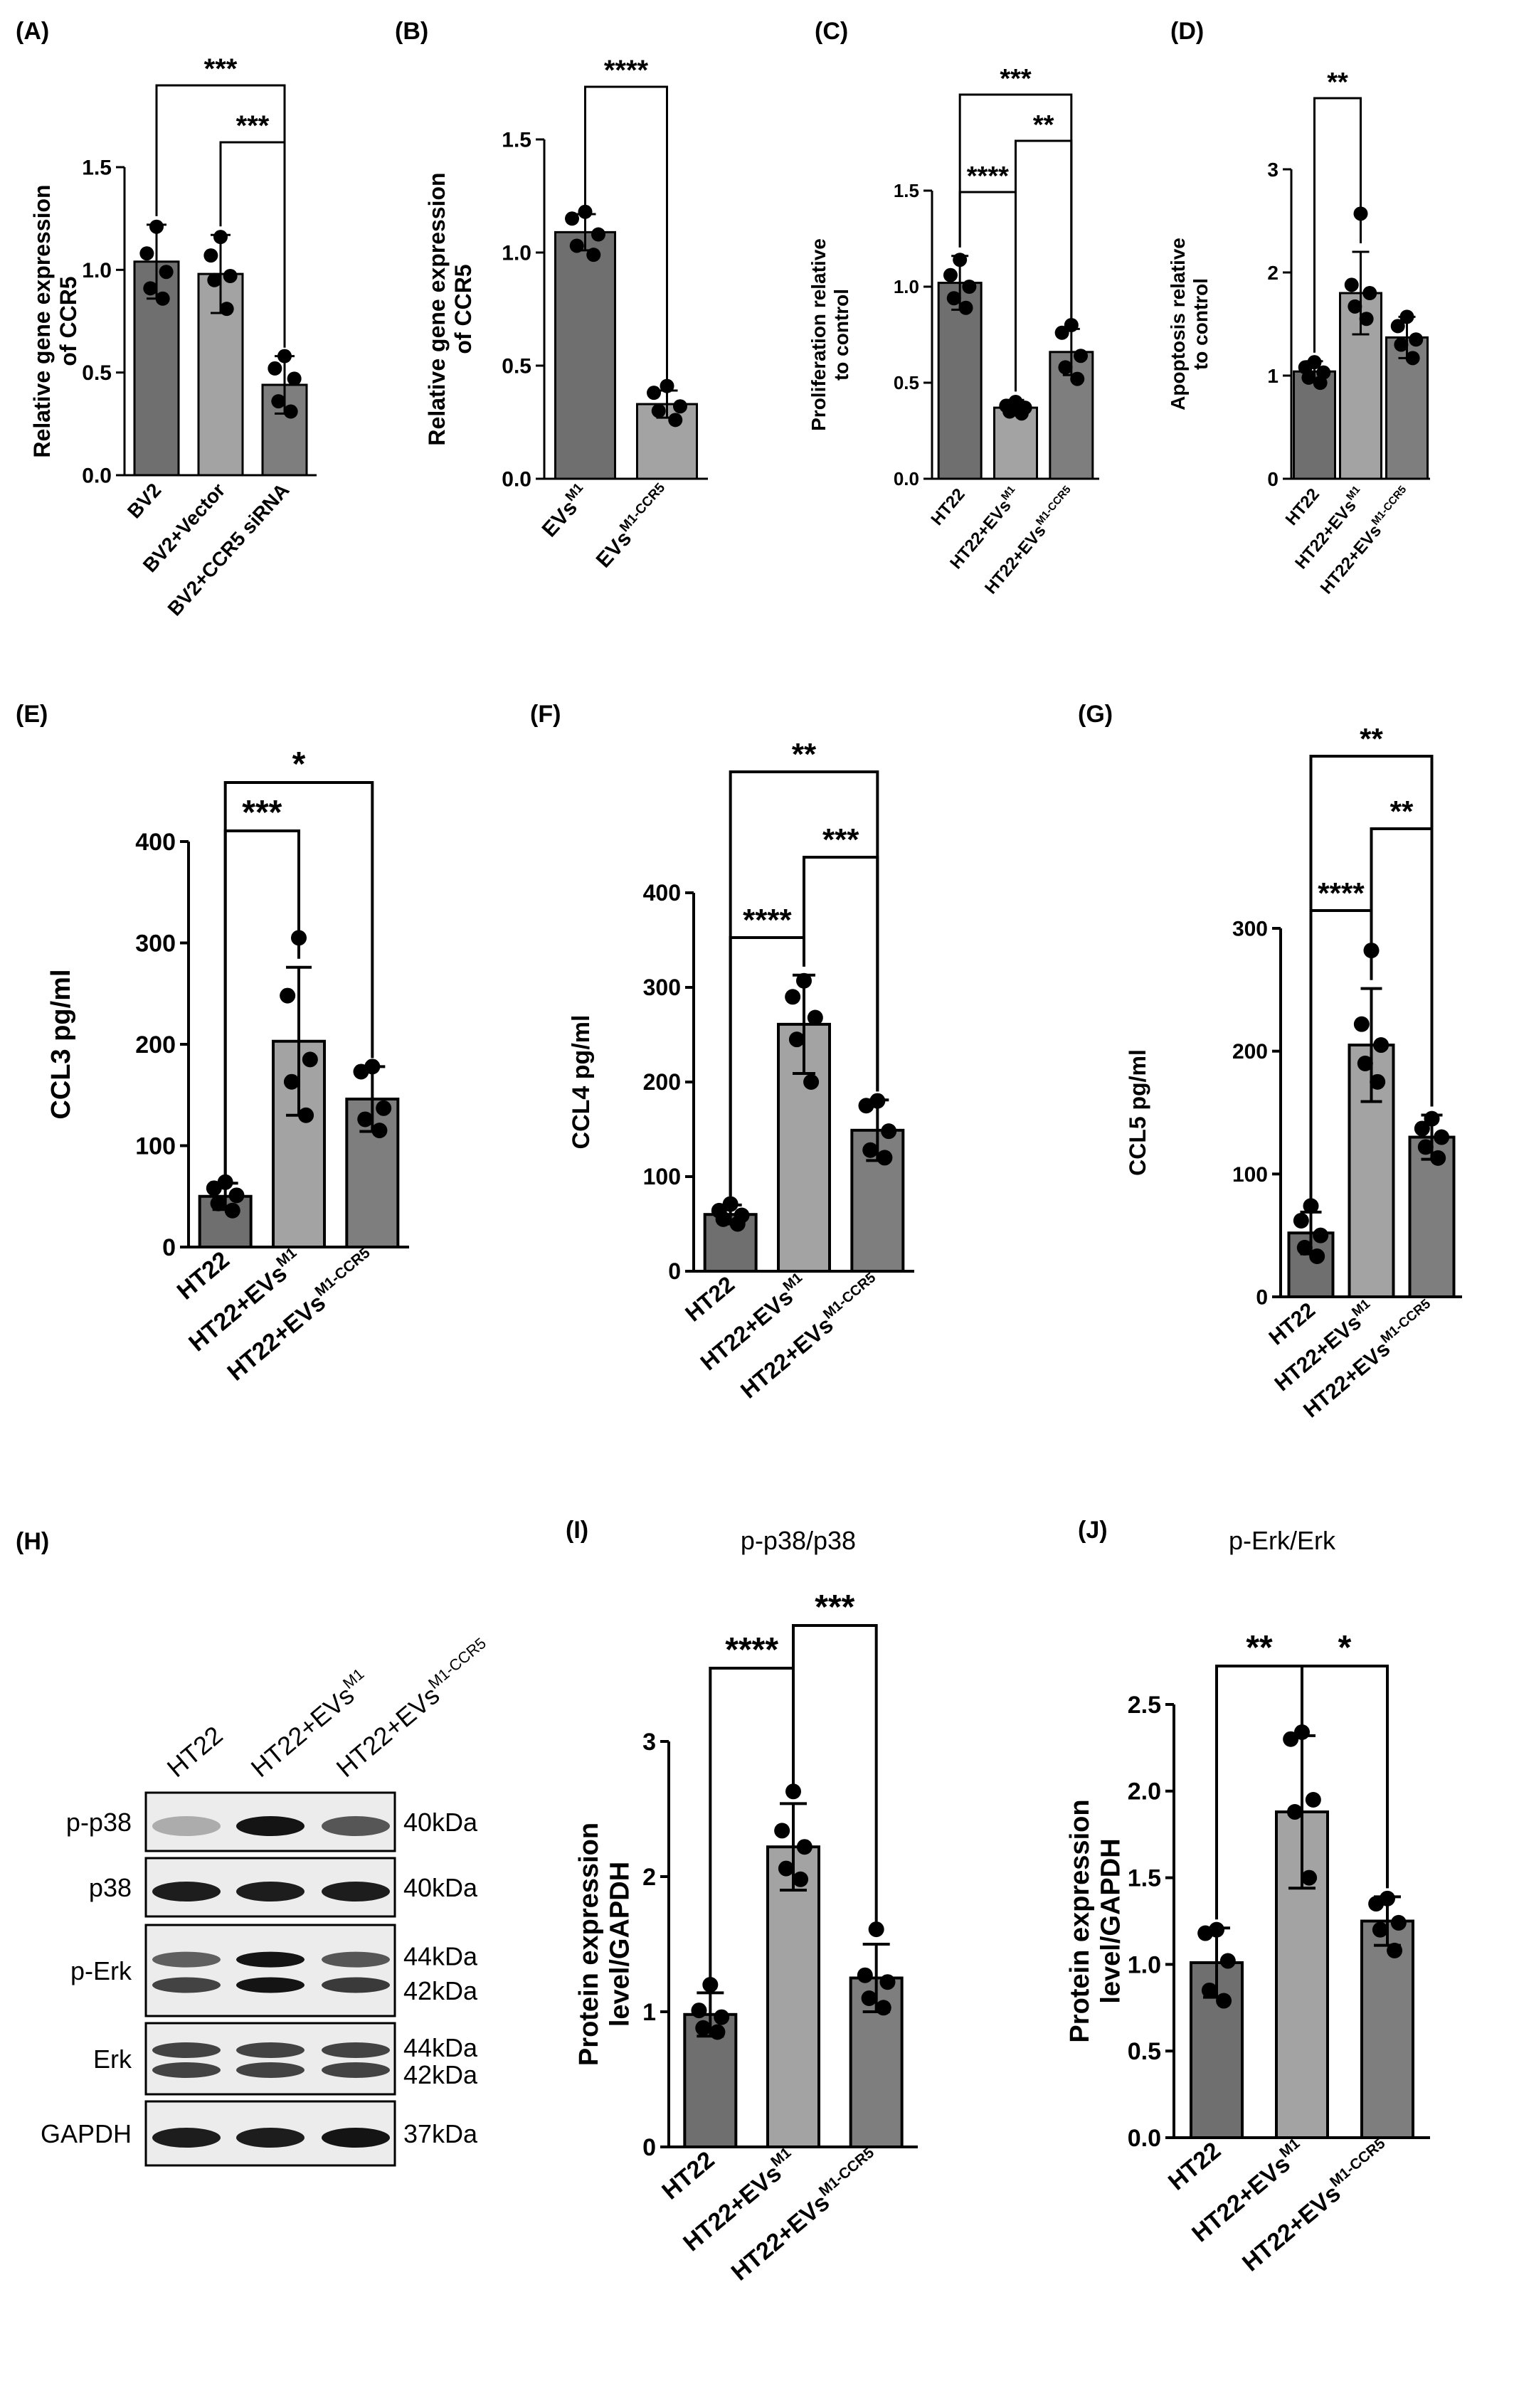  Describe the element at coordinates (1111, 1920) in the screenshot. I see `y-axis-label-line: level/GAPDH` at that location.